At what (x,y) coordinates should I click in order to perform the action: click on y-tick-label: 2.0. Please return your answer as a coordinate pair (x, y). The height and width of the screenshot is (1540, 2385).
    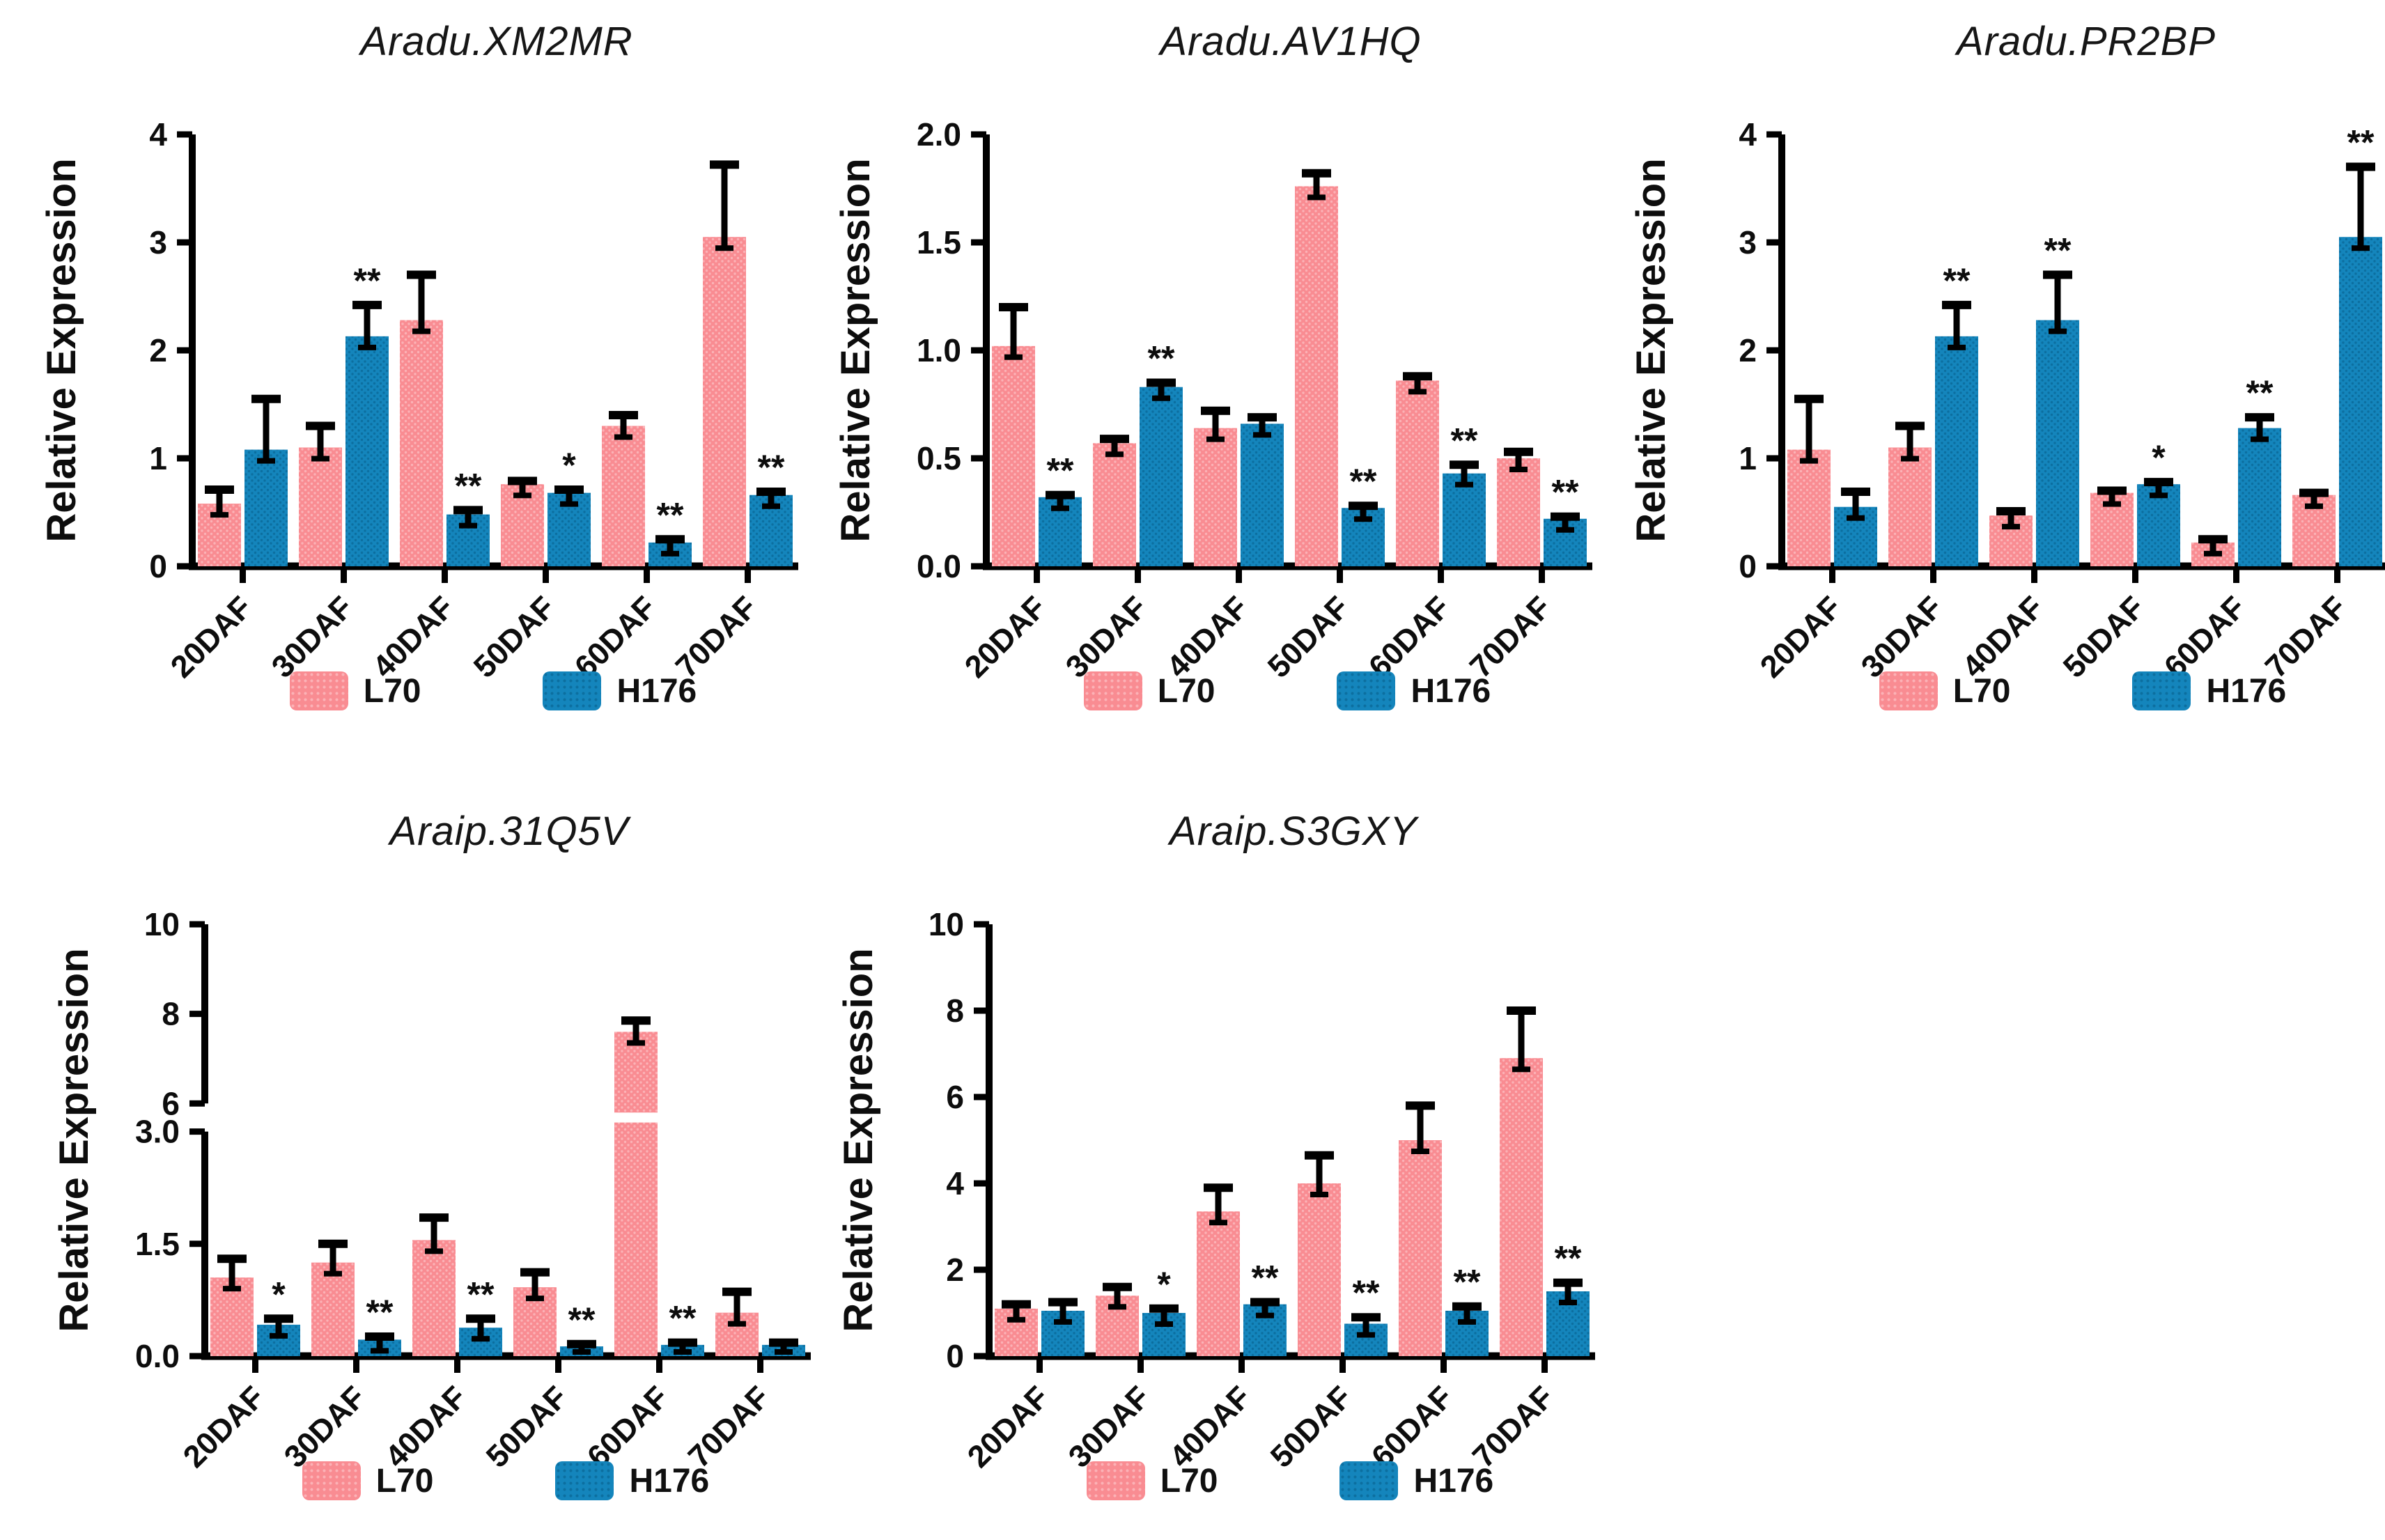
    Looking at the image, I should click on (939, 134).